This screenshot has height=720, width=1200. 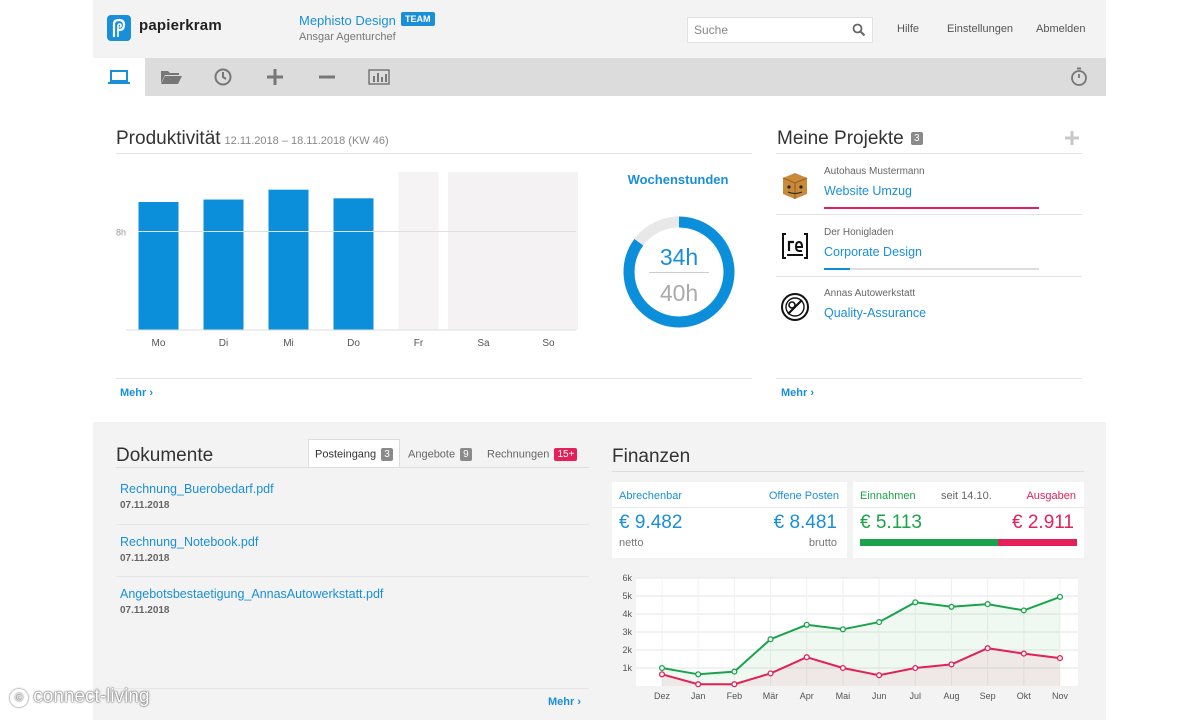 I want to click on project-name: Quality-Assurance, so click(x=875, y=313).